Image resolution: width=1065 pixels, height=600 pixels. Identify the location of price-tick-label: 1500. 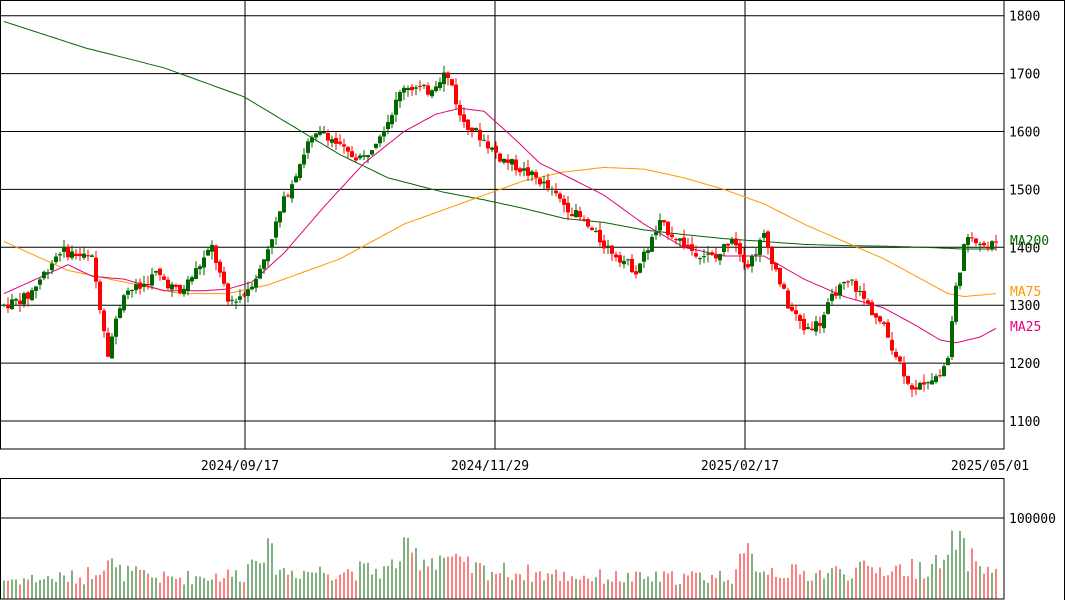
(1024, 190).